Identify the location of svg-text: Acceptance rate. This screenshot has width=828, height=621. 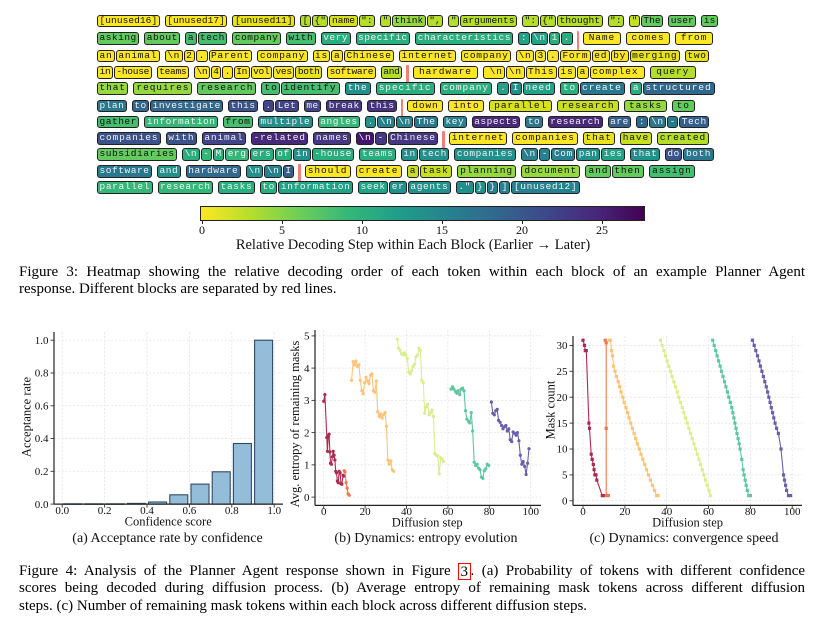
(27, 416).